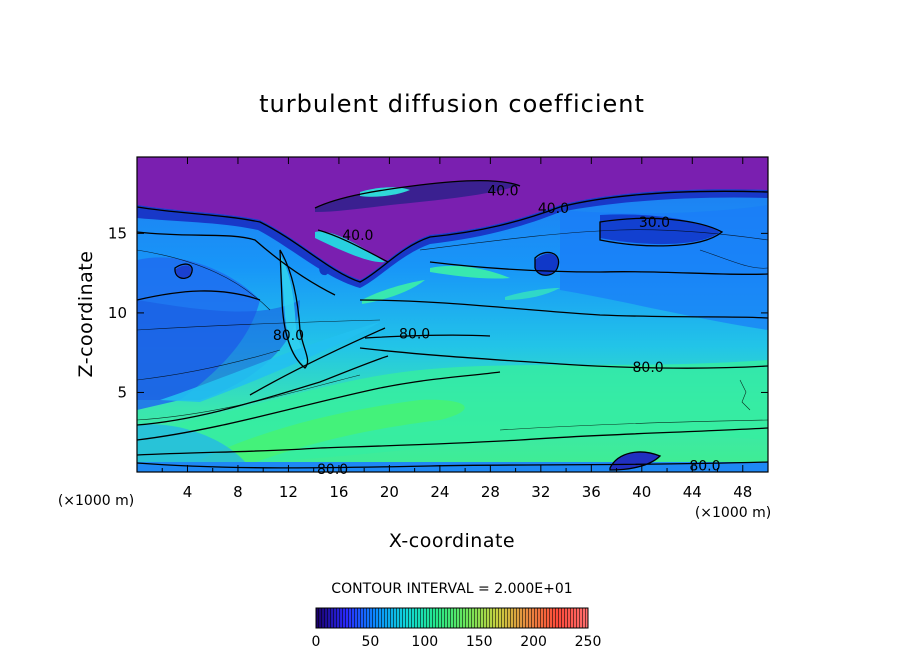 The width and height of the screenshot is (904, 654). What do you see at coordinates (742, 492) in the screenshot?
I see `x-tick-label: 48` at bounding box center [742, 492].